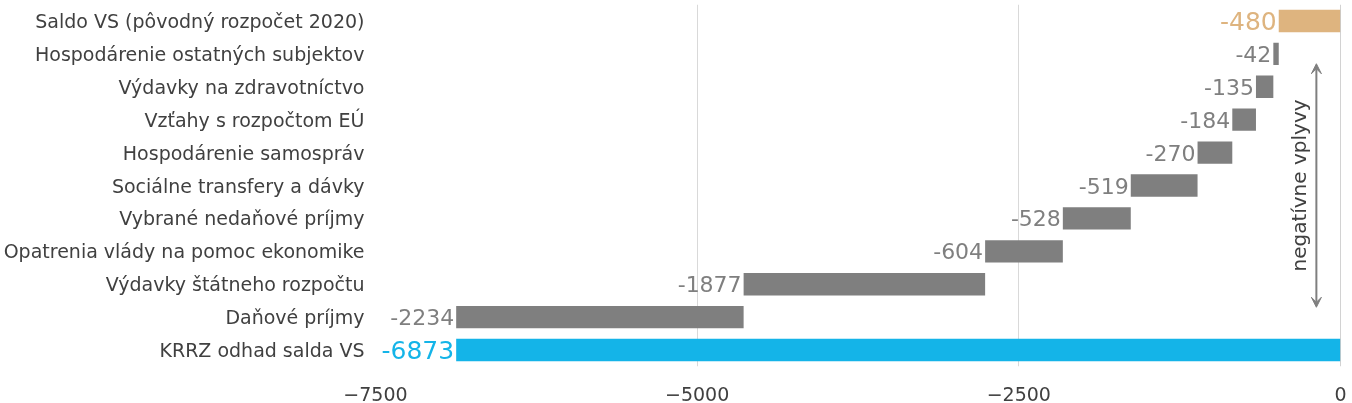 This screenshot has width=1352, height=403. I want to click on x-tick-label: 0, so click(1340, 392).